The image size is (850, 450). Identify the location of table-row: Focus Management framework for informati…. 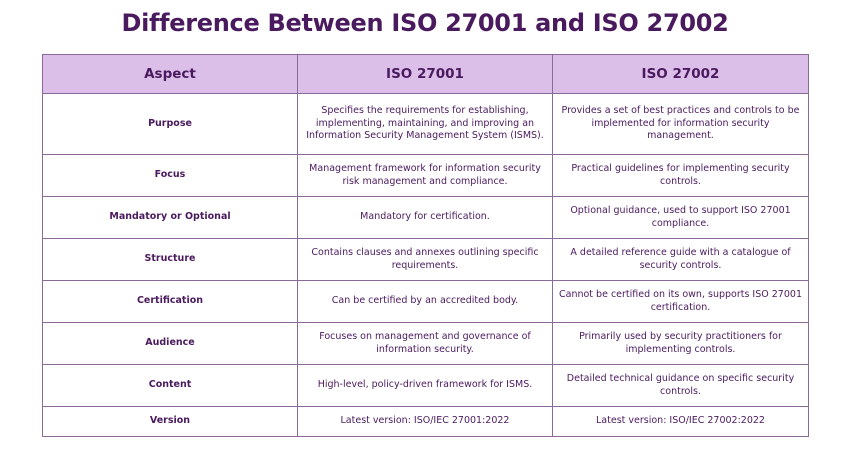
(425, 175).